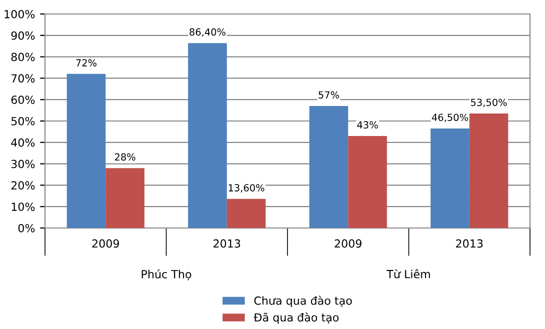 The height and width of the screenshot is (329, 545). Describe the element at coordinates (23, 78) in the screenshot. I see `y-tick-label: 70%` at that location.